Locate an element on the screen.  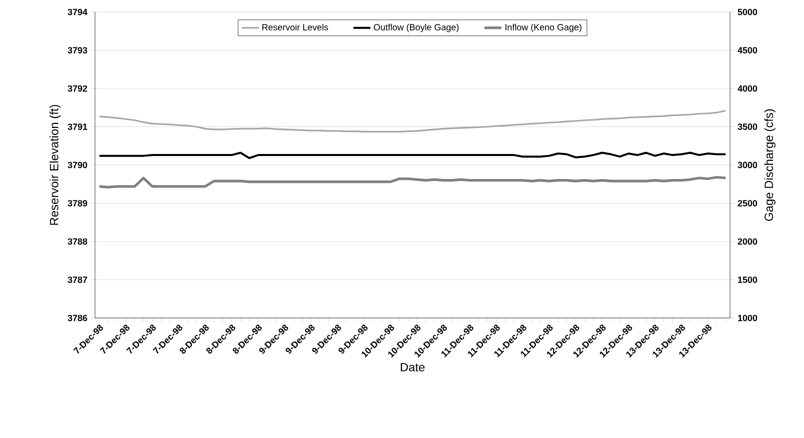
x-axis-title: Date is located at coordinates (412, 367).